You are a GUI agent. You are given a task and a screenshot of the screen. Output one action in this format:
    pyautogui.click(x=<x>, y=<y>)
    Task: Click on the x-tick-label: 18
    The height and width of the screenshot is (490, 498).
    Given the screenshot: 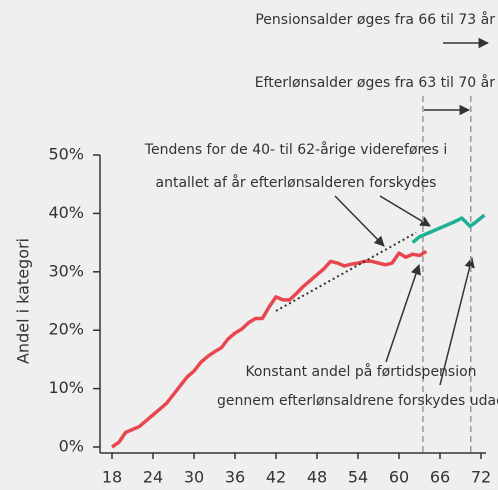 What is the action you would take?
    pyautogui.click(x=112, y=477)
    